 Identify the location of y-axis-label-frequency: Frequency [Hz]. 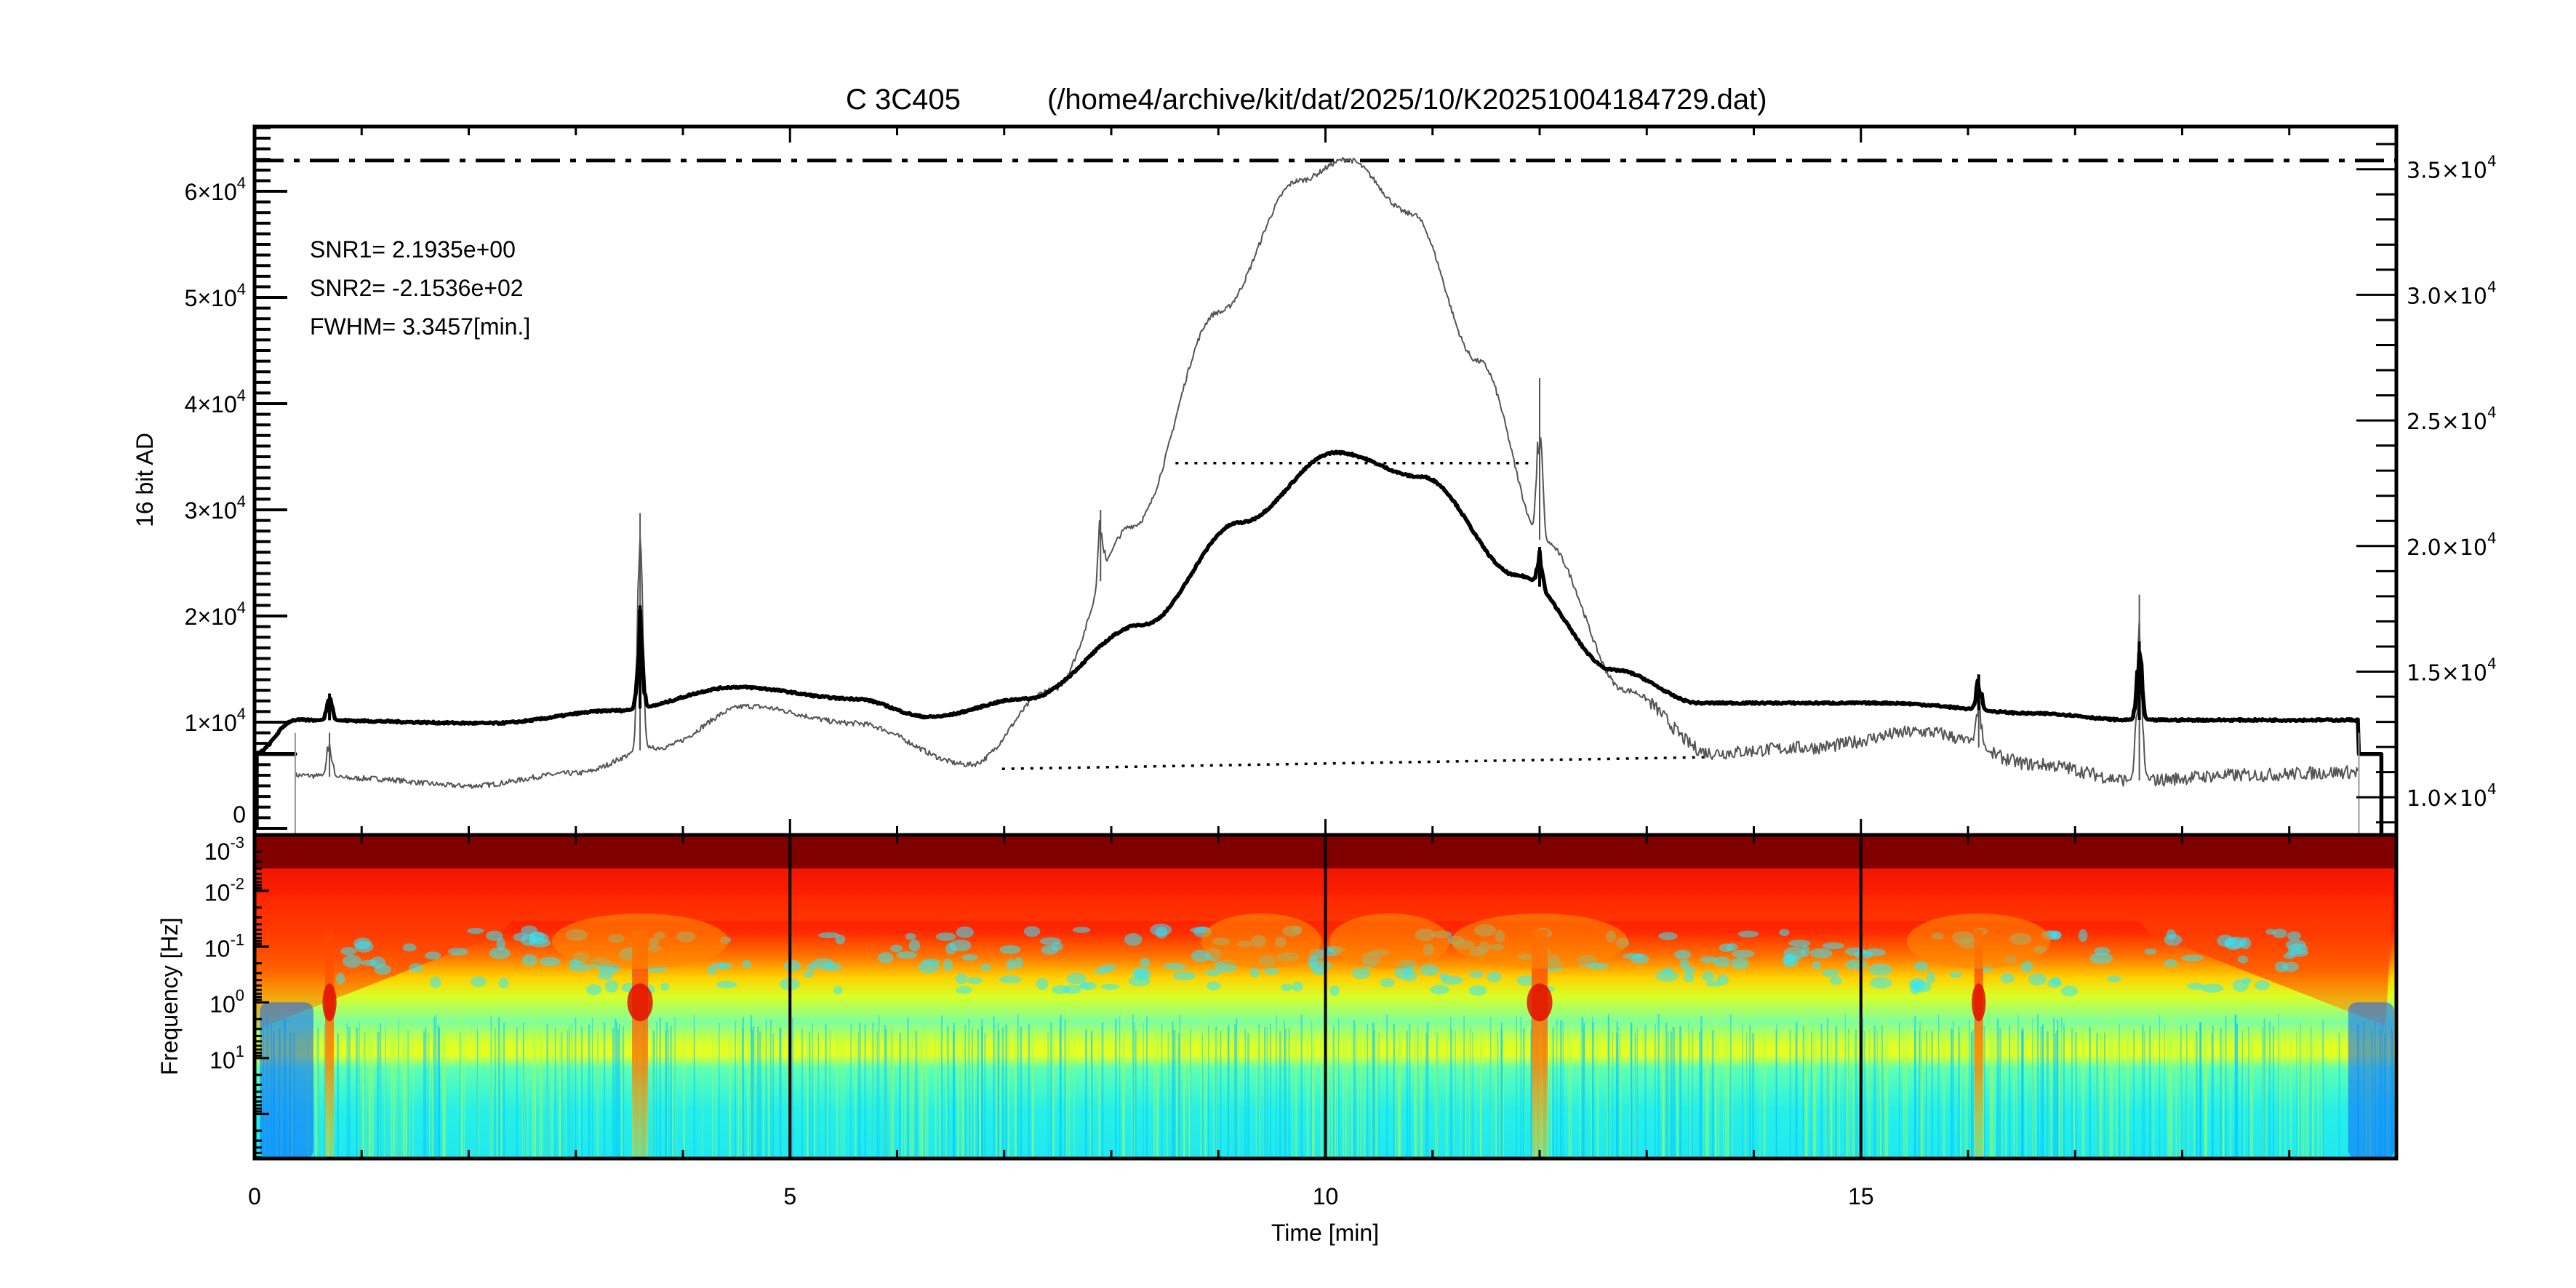
(169, 997).